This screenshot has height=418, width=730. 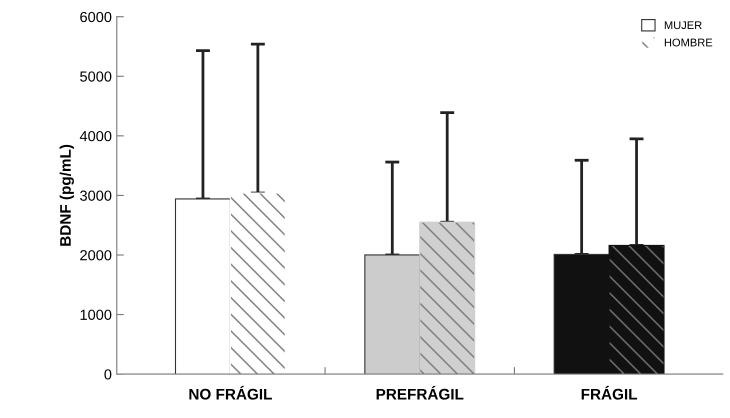 I want to click on y-tick-label: 3000, so click(x=96, y=195).